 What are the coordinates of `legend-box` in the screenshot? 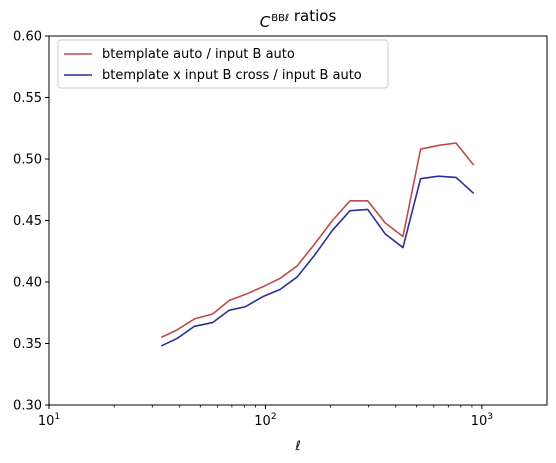 It's located at (223, 64).